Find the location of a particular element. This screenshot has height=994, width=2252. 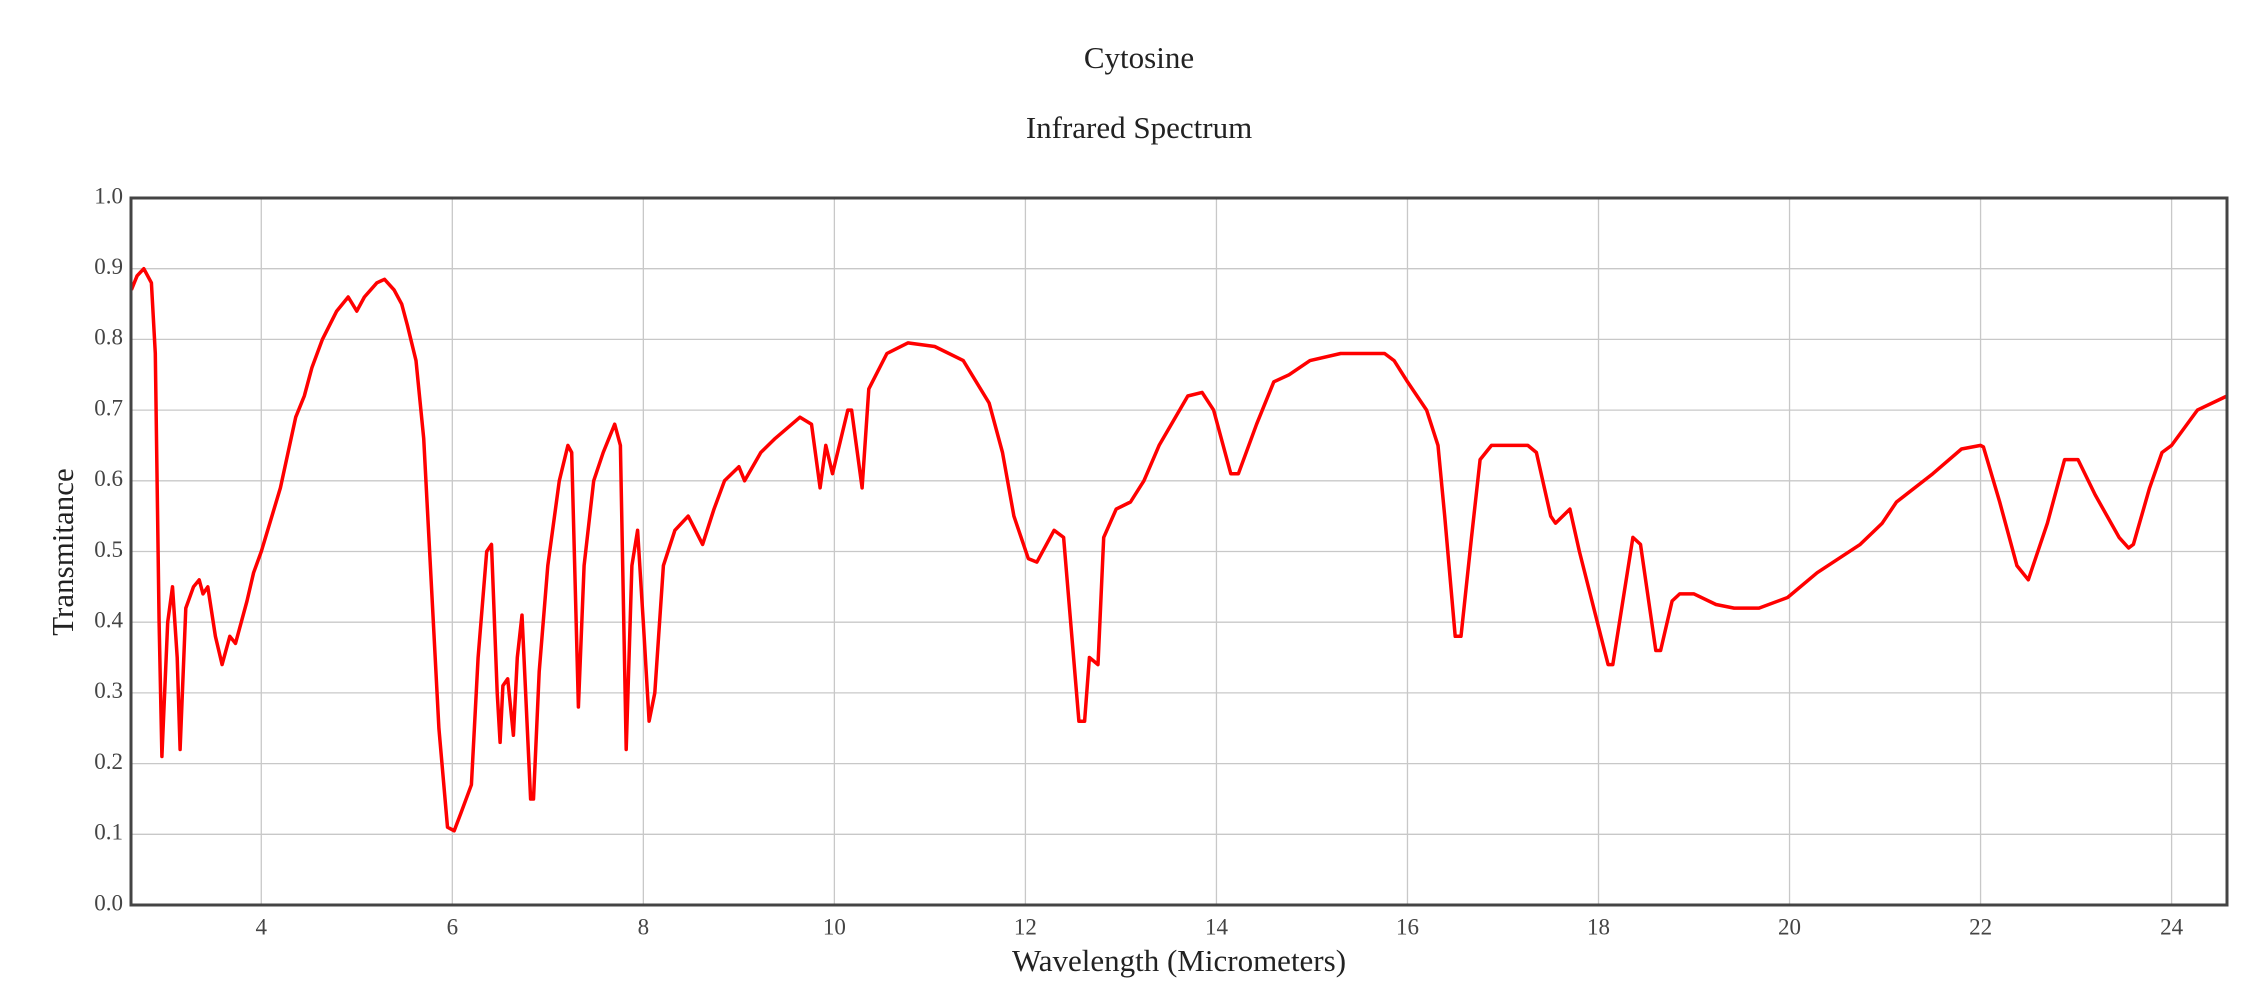

x-tick-label: 16 is located at coordinates (1407, 926).